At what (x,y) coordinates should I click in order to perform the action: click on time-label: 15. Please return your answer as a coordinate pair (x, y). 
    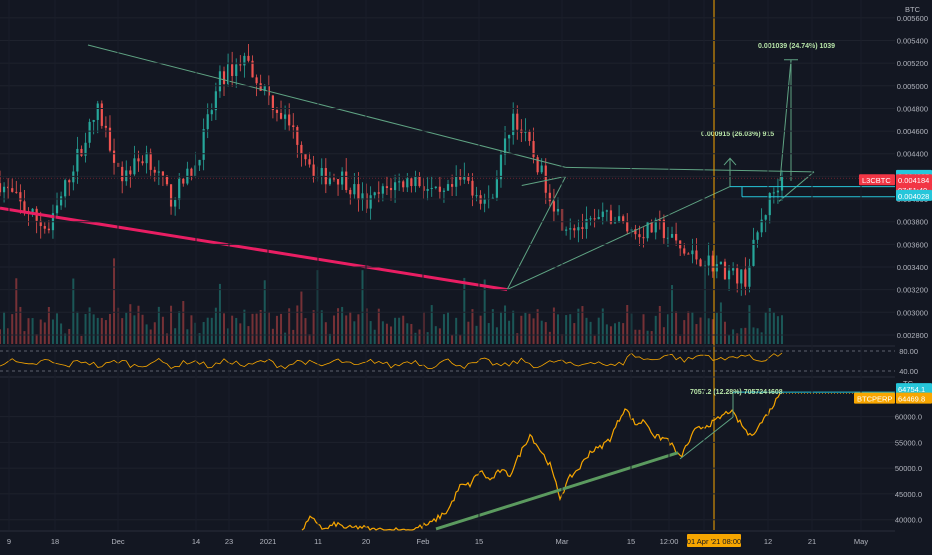
    Looking at the image, I should click on (631, 541).